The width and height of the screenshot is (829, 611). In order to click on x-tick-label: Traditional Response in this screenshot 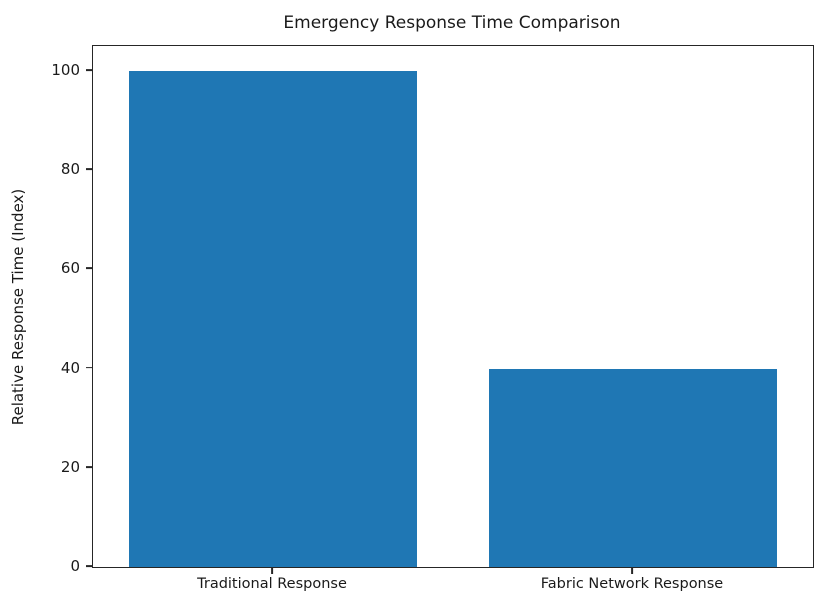, I will do `click(272, 584)`.